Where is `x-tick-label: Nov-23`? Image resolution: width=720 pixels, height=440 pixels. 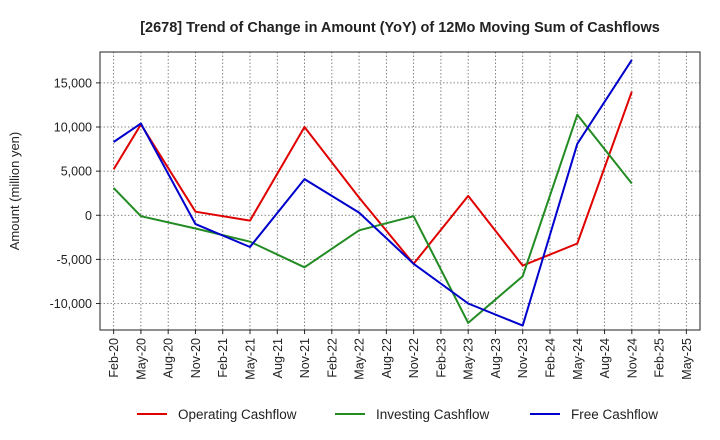
x-tick-label: Nov-23 is located at coordinates (523, 358).